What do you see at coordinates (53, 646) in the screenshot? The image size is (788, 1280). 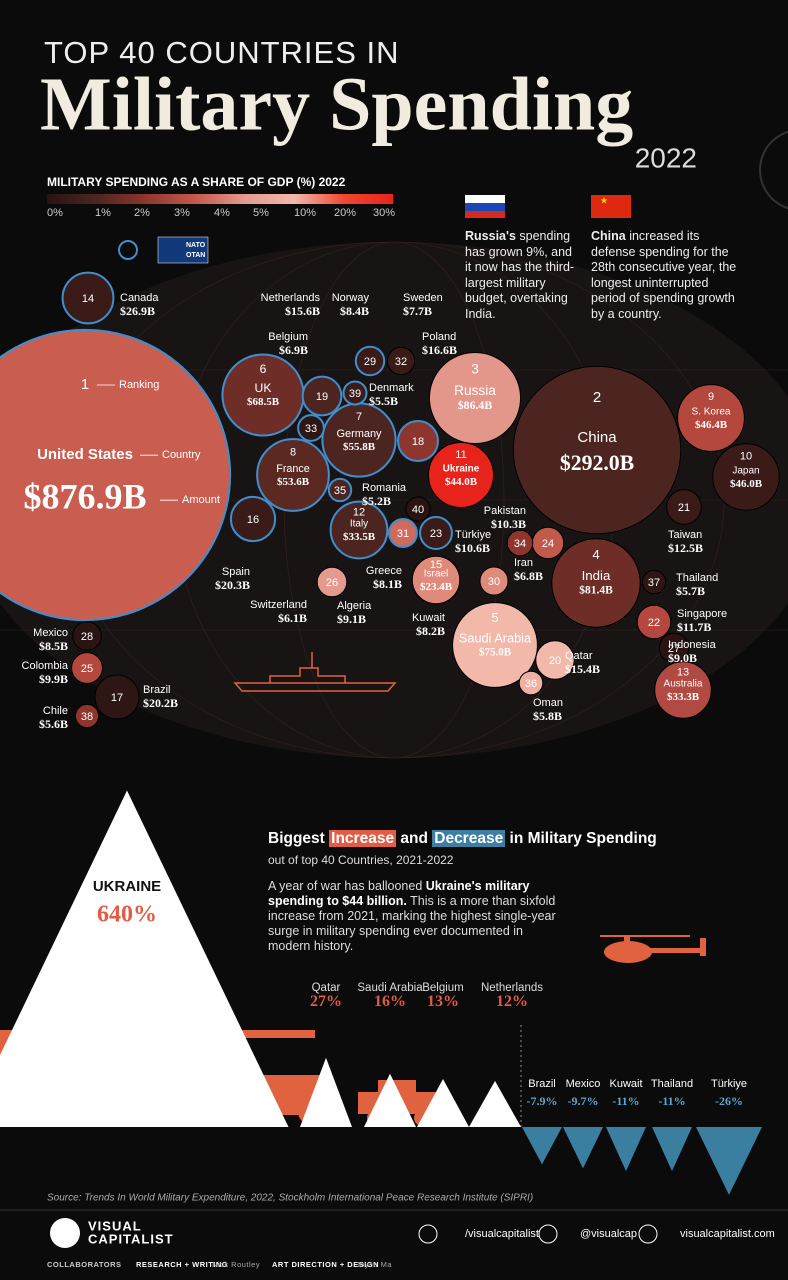 I see `bubble-amount: $8.5B` at bounding box center [53, 646].